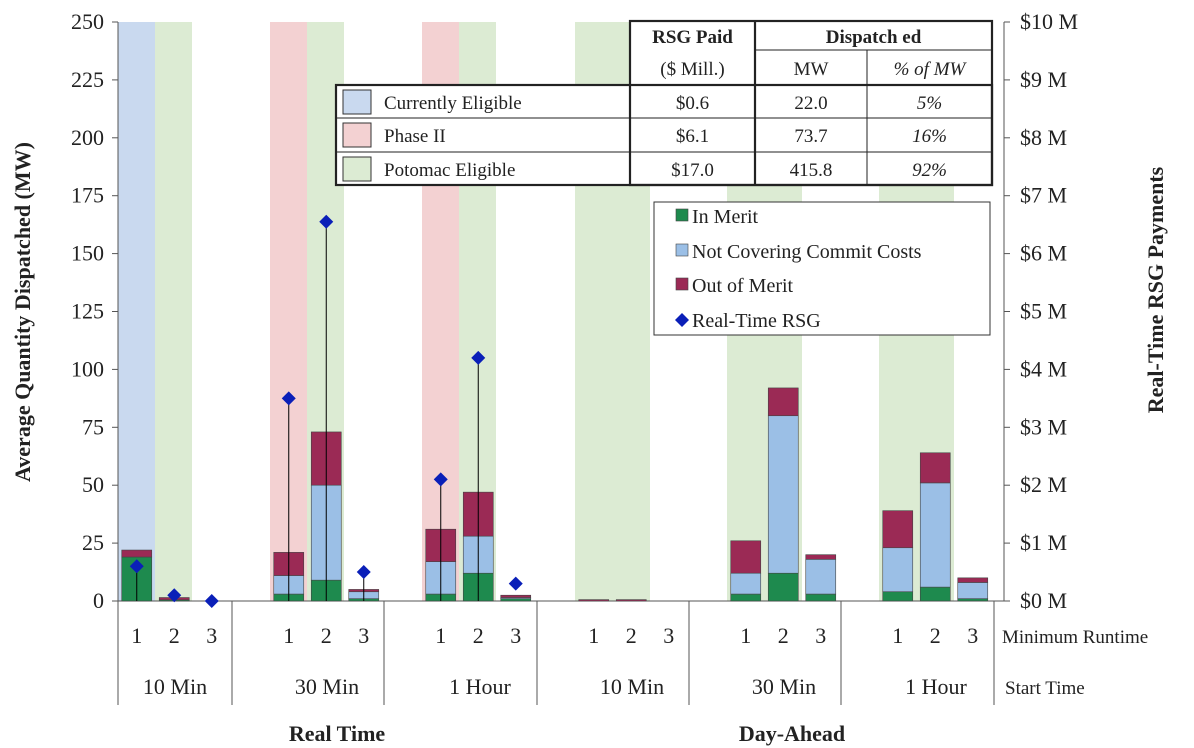  What do you see at coordinates (87, 253) in the screenshot?
I see `y-tick-label: 150` at bounding box center [87, 253].